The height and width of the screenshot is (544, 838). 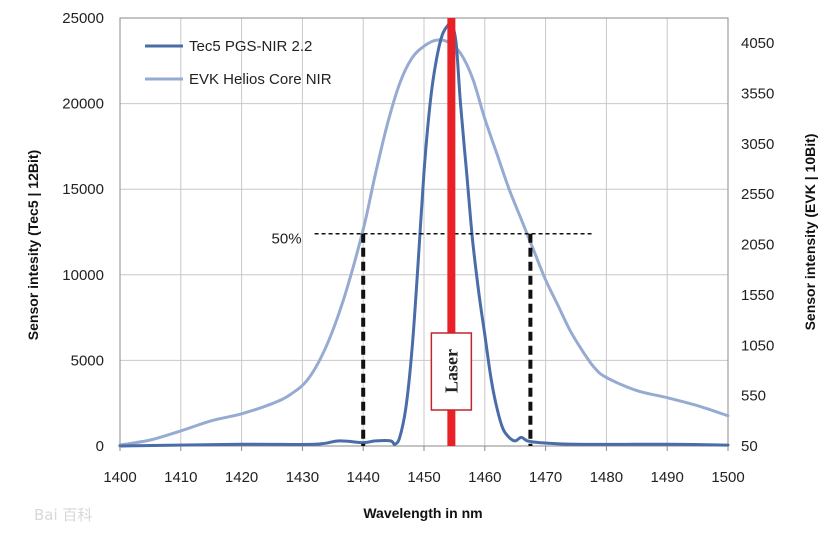 I want to click on laser-label: Laser, so click(x=451, y=371).